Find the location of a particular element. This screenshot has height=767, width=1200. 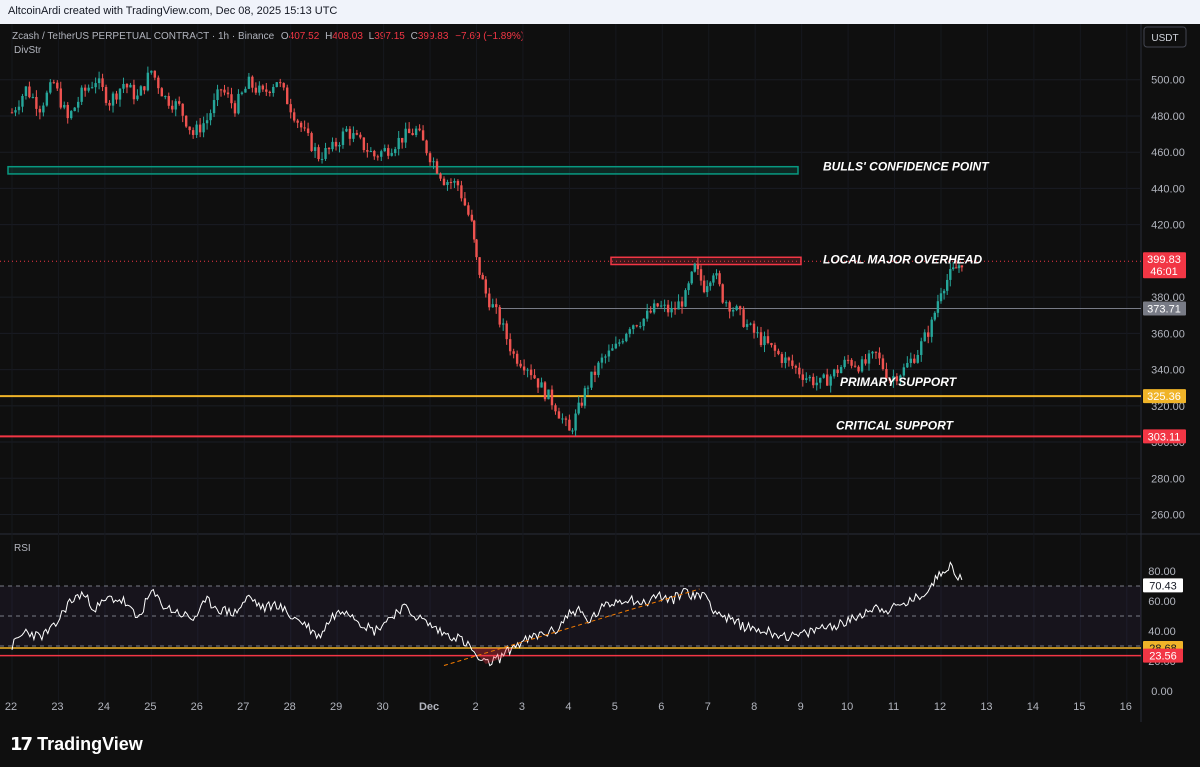

rsi-tick-label: 0.00 is located at coordinates (1161, 692).